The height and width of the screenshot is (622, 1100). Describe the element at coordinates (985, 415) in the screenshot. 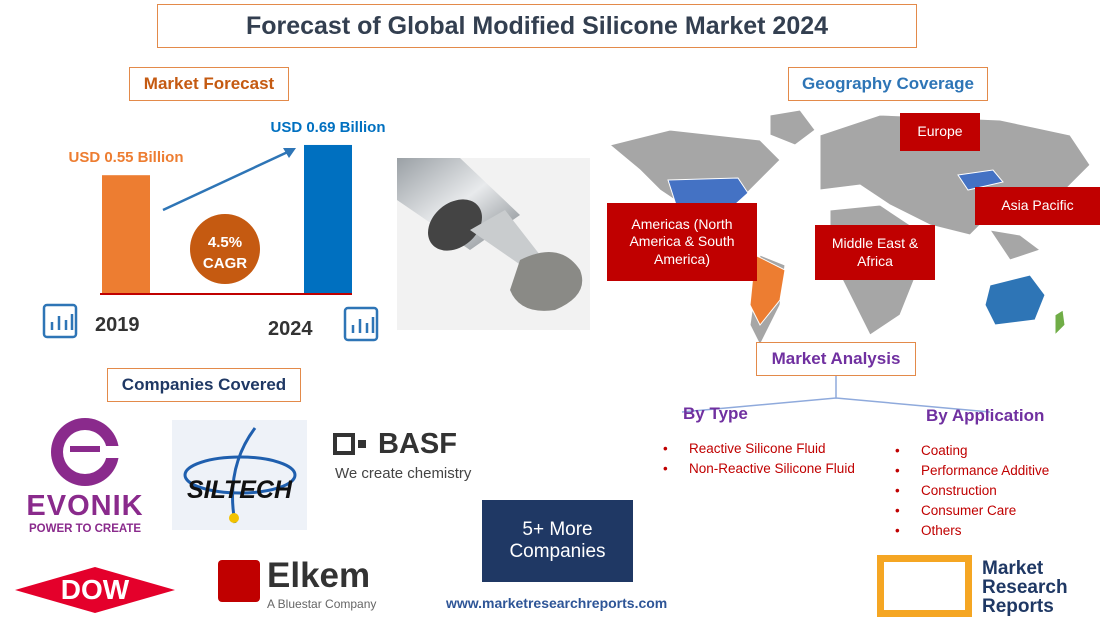

I see `by-application-heading: By Application` at that location.